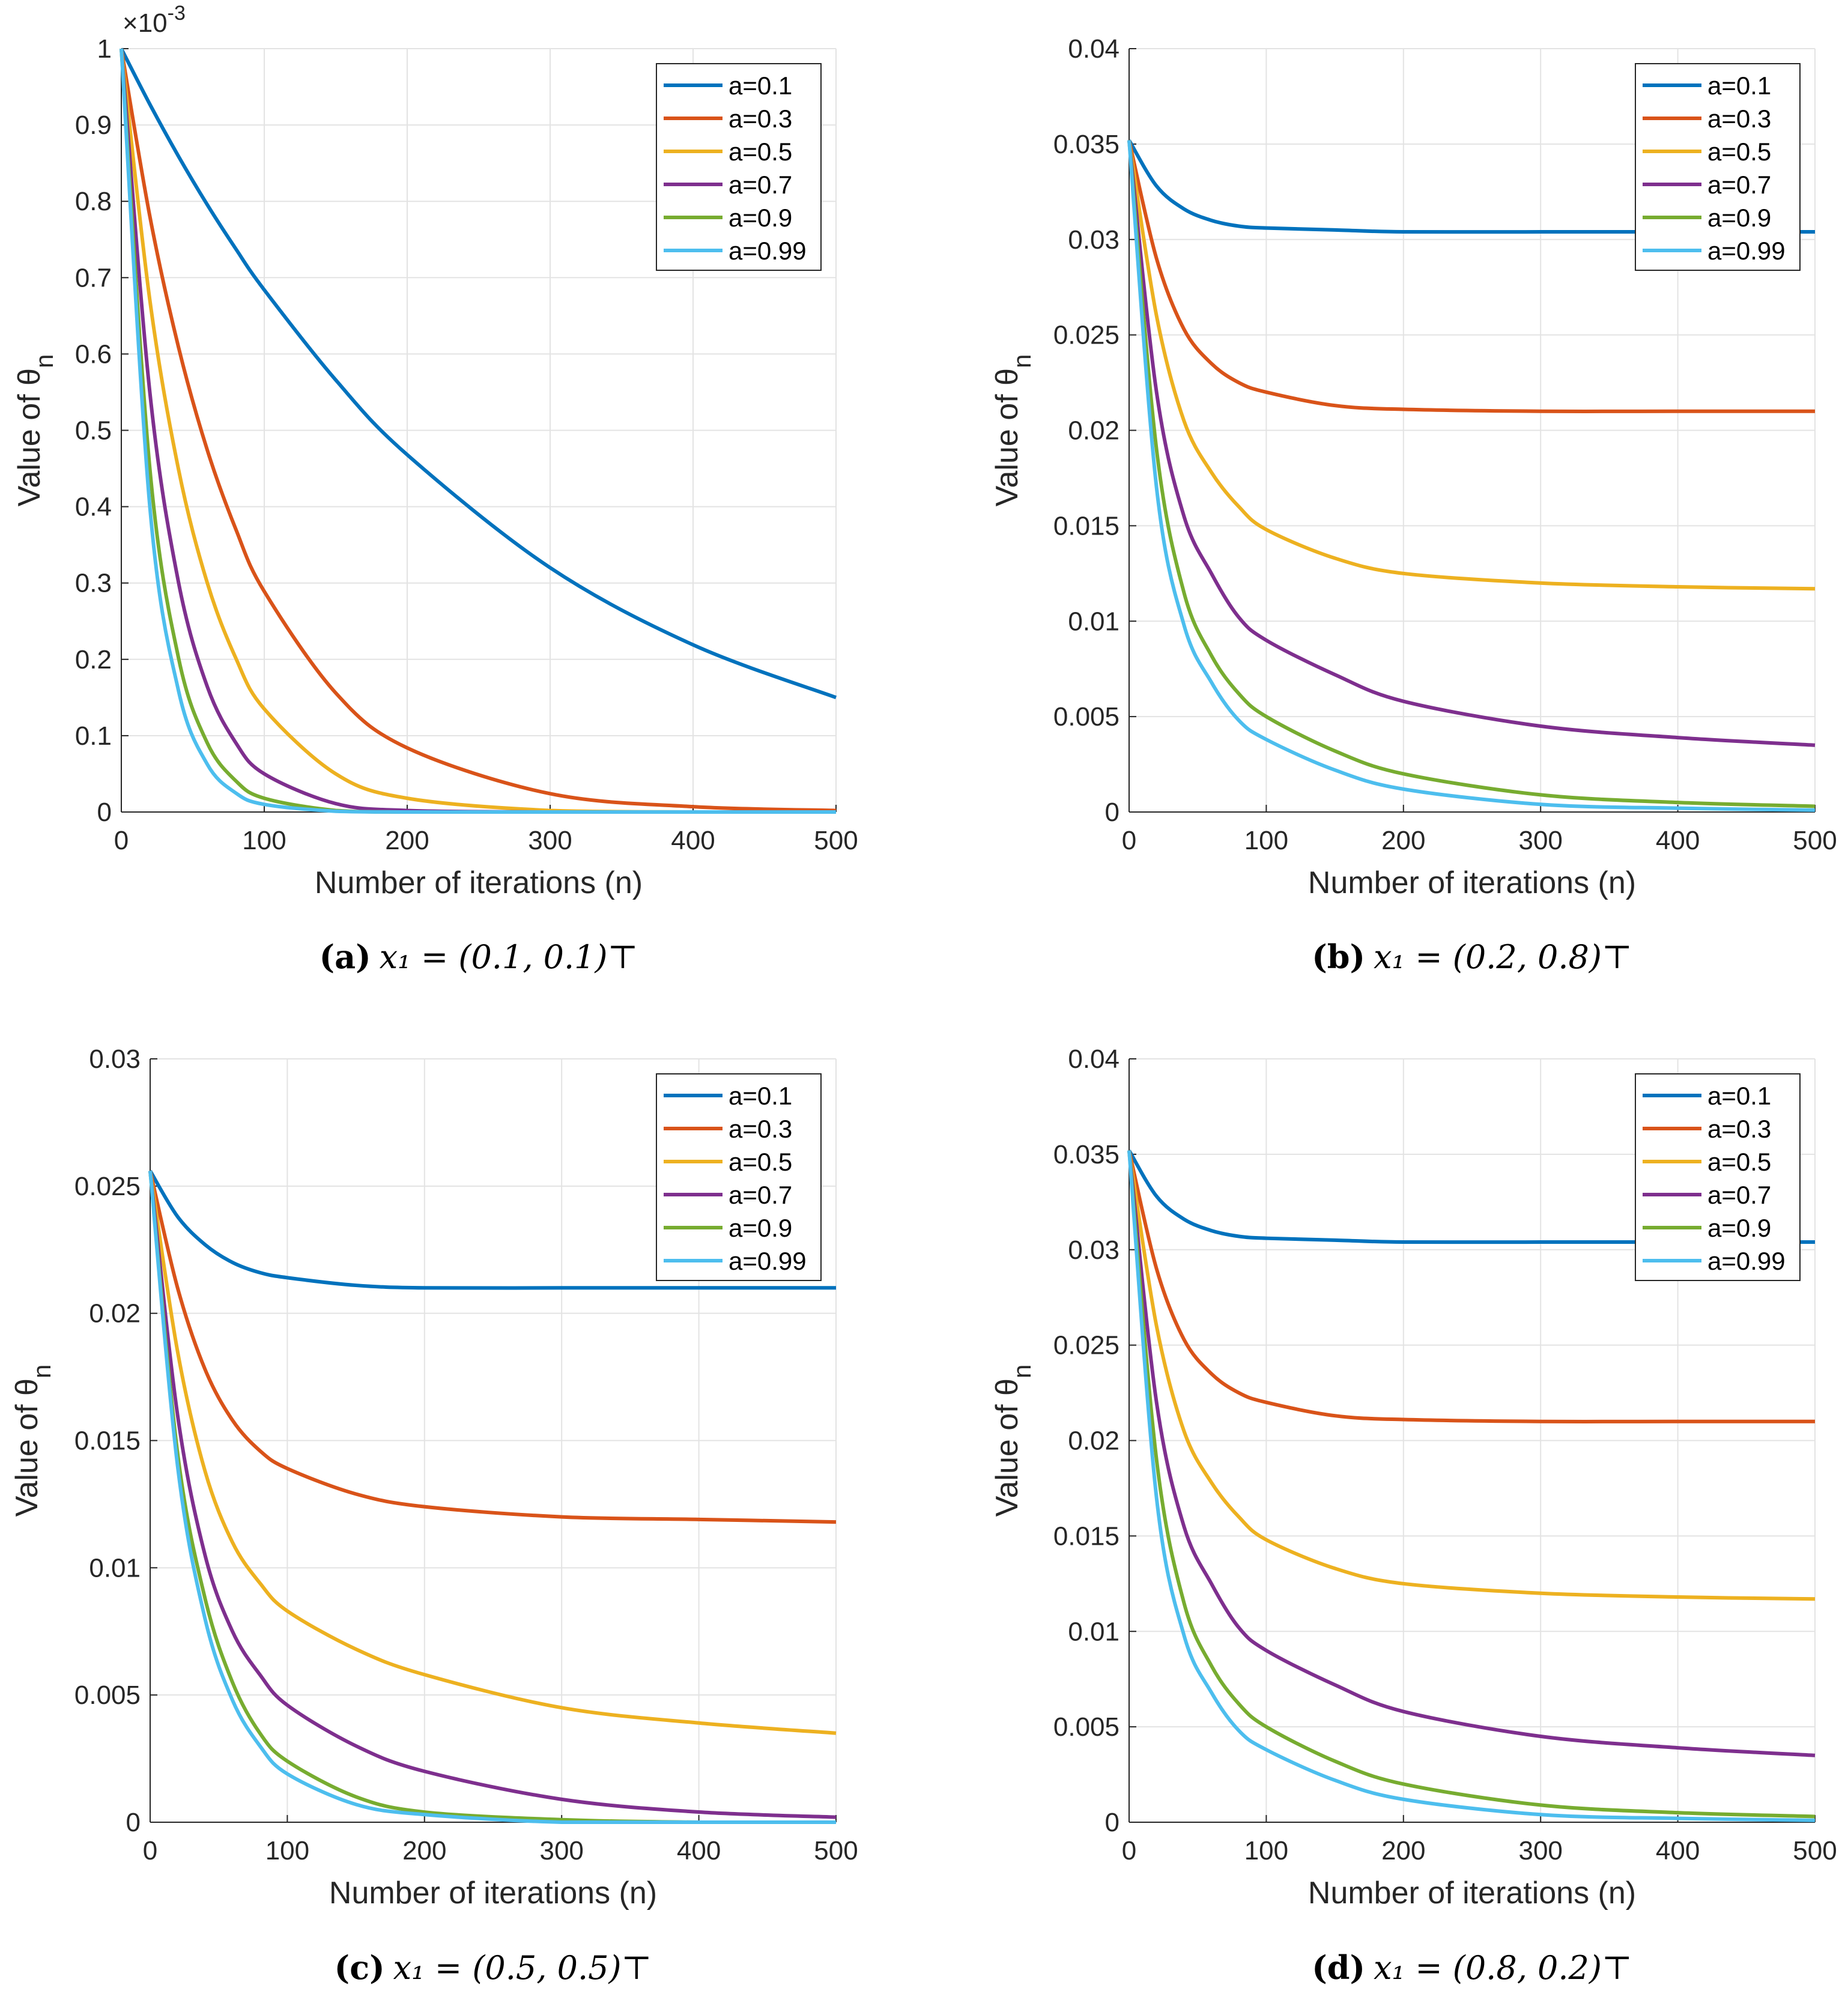 Image resolution: width=1848 pixels, height=1994 pixels. Describe the element at coordinates (1472, 957) in the screenshot. I see `caption: (b) x₁ = (0.2, 0.8)⊤` at that location.